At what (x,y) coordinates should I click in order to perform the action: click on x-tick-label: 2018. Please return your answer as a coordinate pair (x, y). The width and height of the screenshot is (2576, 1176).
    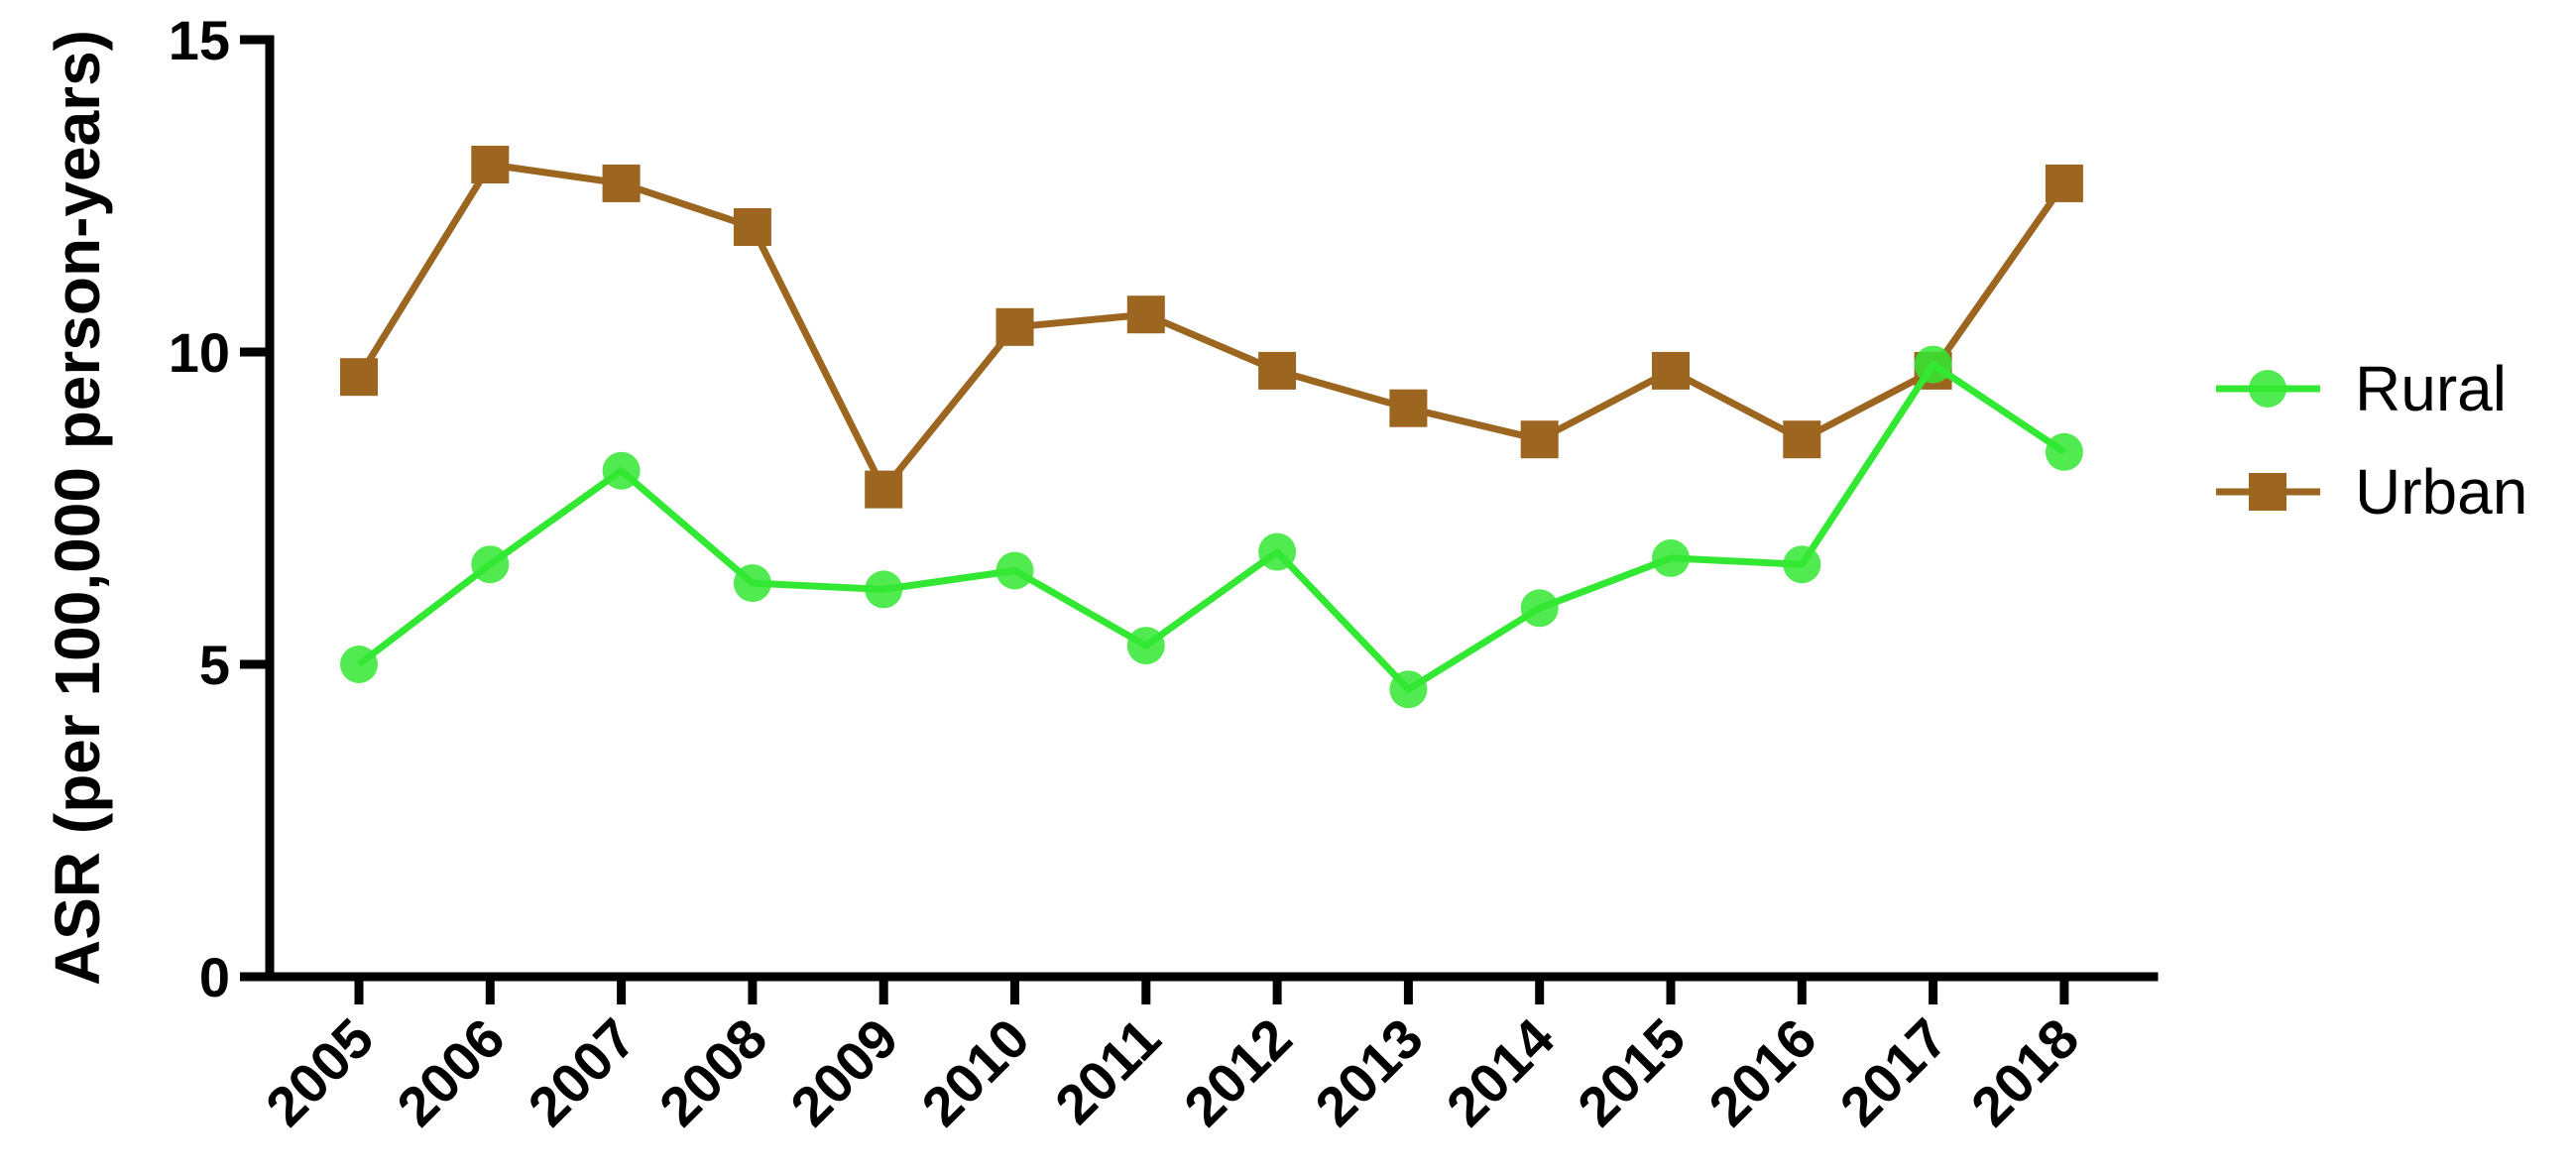
    Looking at the image, I should click on (2025, 1072).